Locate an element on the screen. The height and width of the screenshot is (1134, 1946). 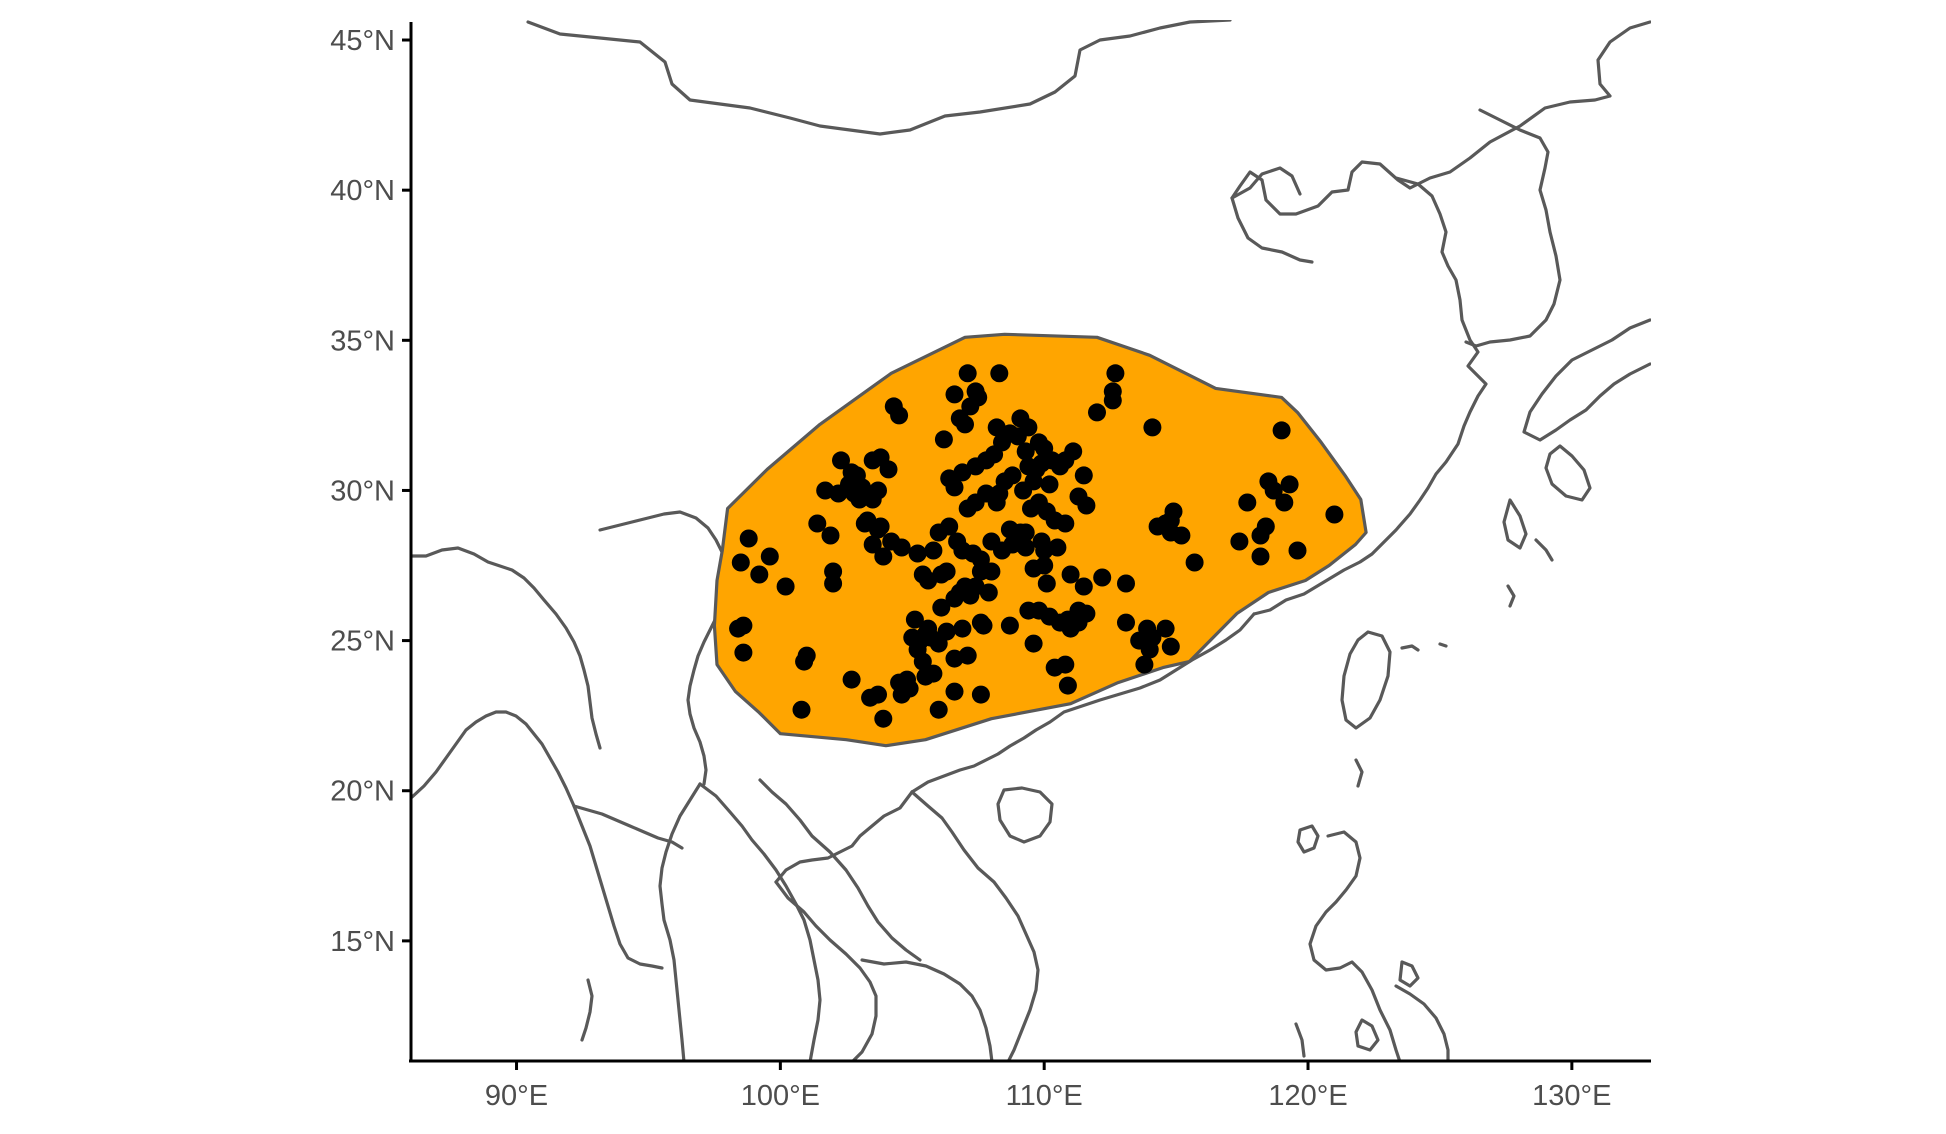
x-tick-label: 110°E is located at coordinates (1044, 1096).